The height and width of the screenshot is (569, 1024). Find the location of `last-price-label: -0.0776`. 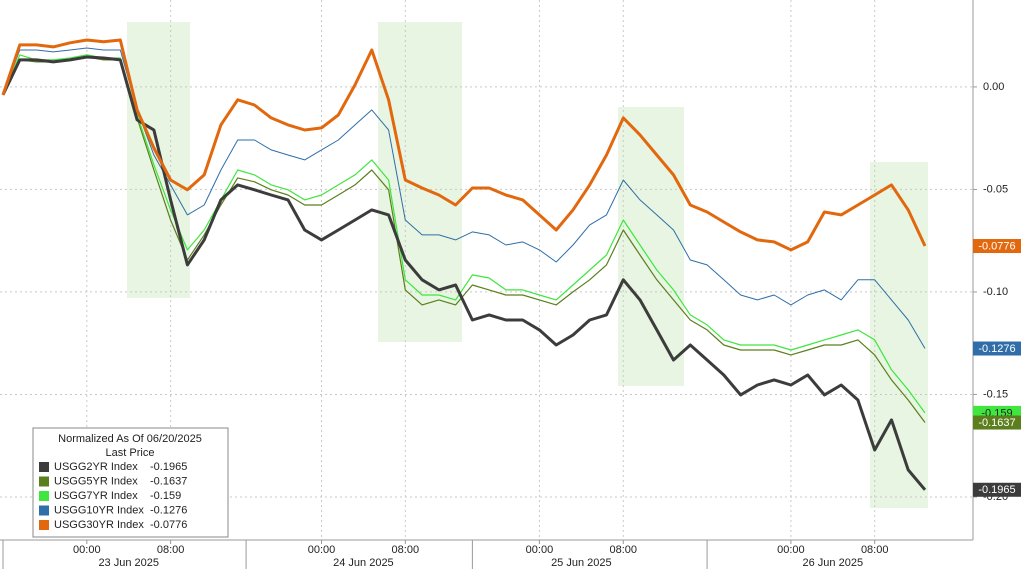

last-price-label: -0.0776 is located at coordinates (996, 246).